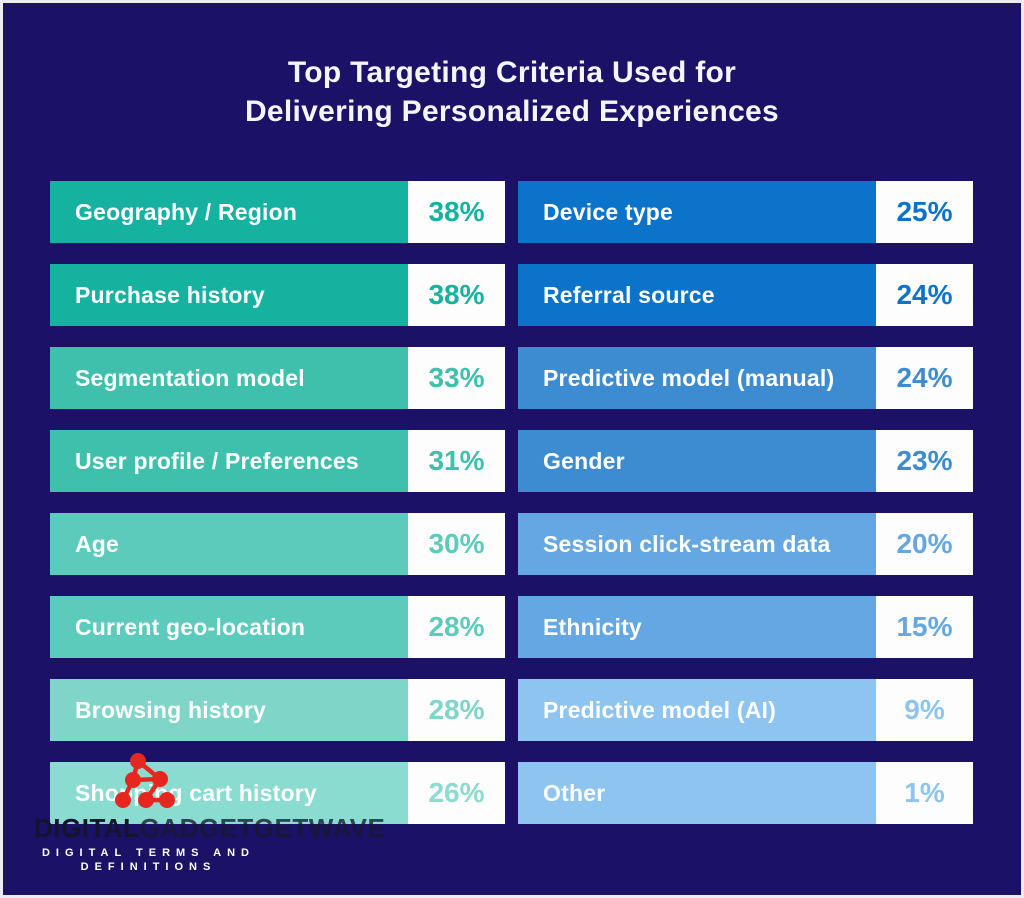 This screenshot has height=898, width=1024. I want to click on bar-row: Session click-stream data 20%, so click(745, 544).